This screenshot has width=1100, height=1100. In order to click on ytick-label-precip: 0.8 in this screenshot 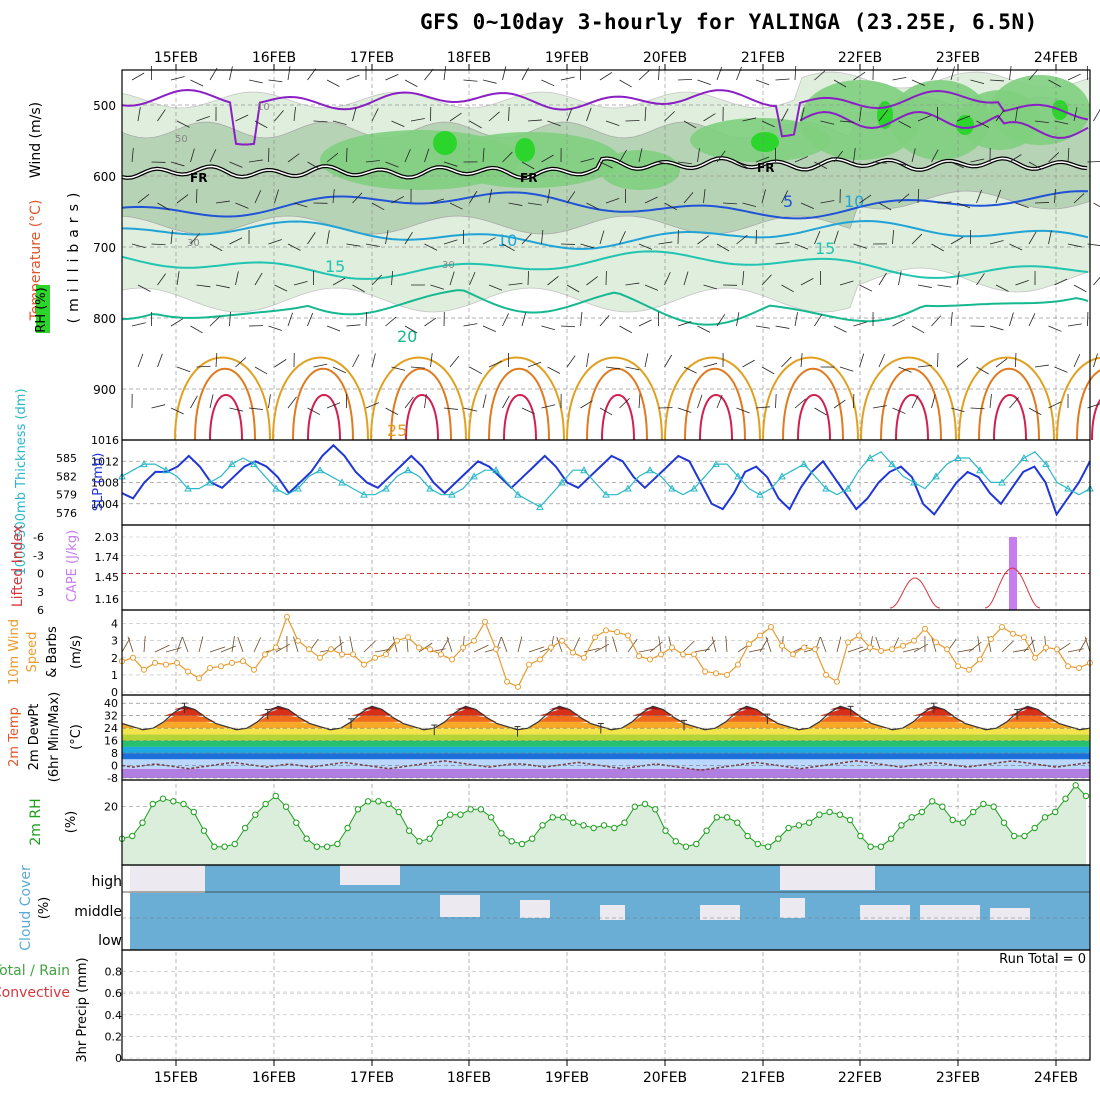, I will do `click(114, 972)`.